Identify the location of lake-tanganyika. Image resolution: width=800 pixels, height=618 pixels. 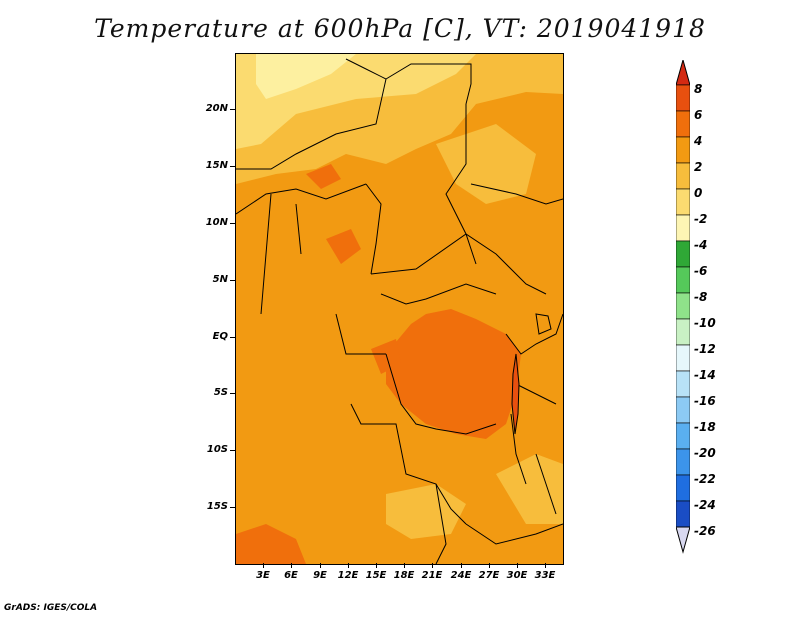
(515, 394).